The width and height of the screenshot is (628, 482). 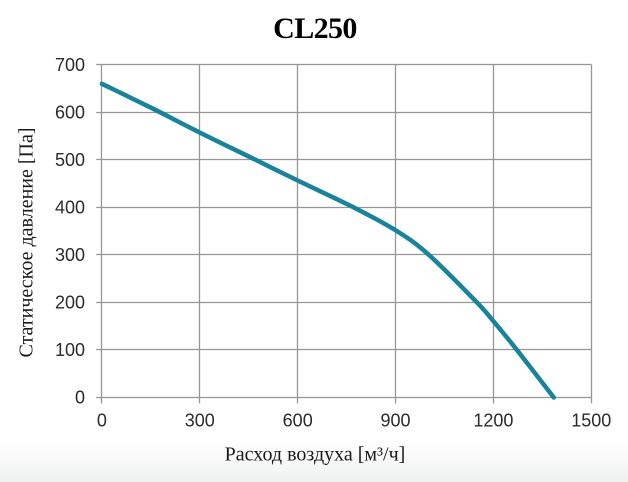 I want to click on svg-text: 1500, so click(x=591, y=421).